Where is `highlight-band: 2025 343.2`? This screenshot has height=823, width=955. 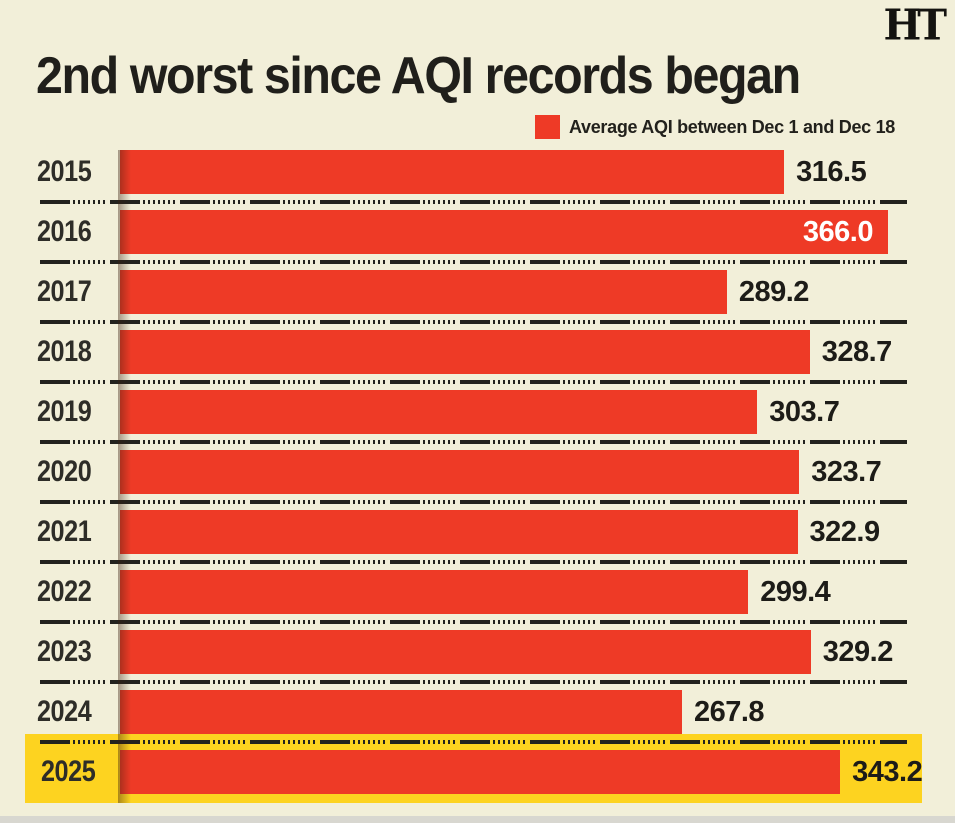 highlight-band: 2025 343.2 is located at coordinates (474, 768).